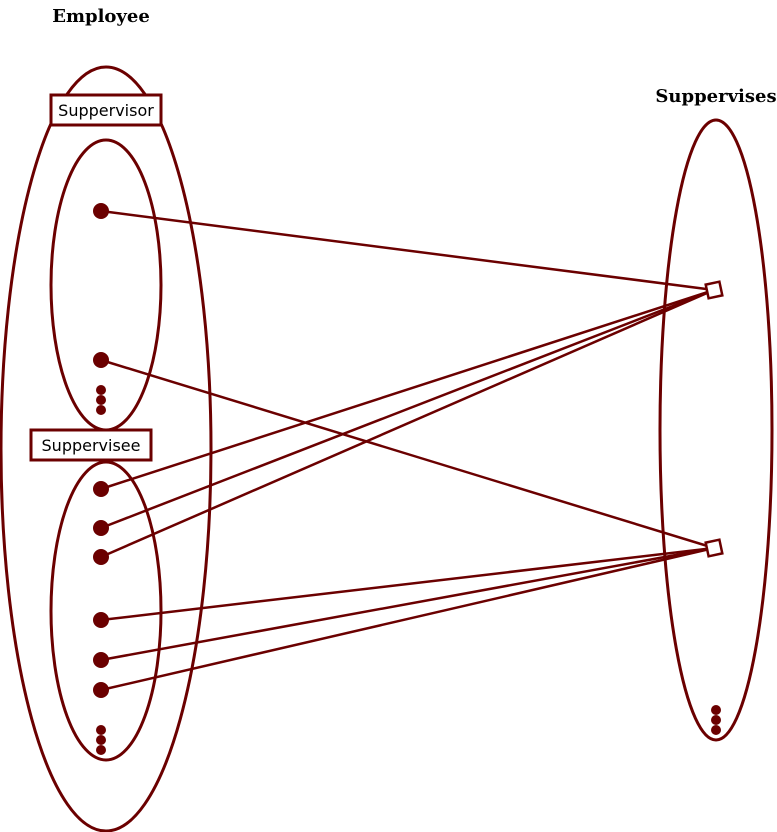  Describe the element at coordinates (716, 430) in the screenshot. I see `suppervises-set-ellipse` at that location.